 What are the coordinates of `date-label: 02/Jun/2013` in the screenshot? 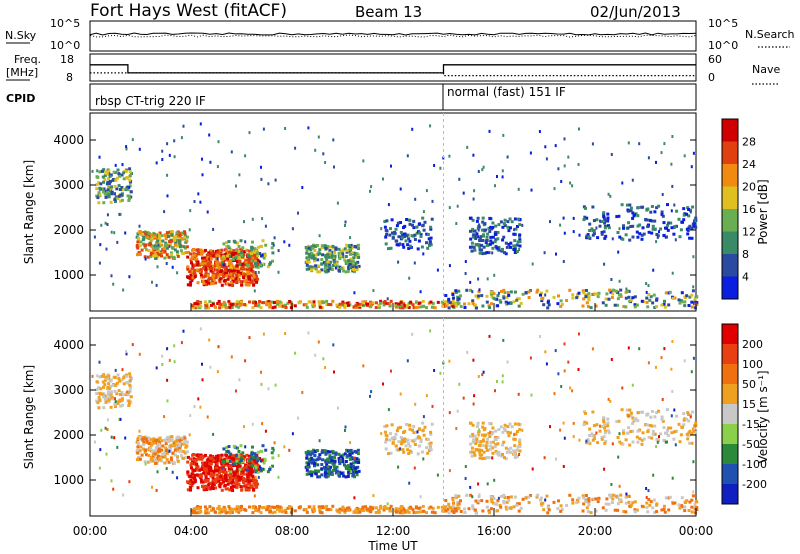 It's located at (635, 12).